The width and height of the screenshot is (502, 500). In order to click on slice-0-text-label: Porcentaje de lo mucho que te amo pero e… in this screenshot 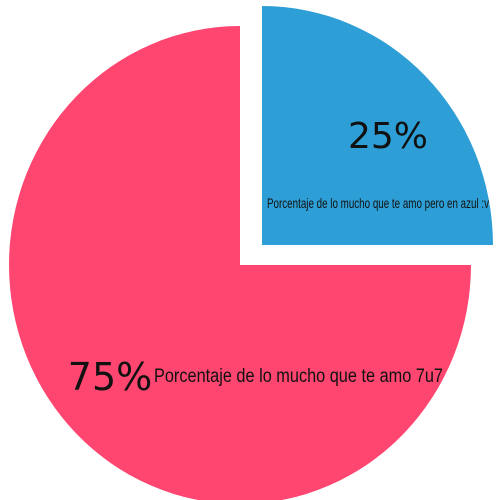, I will do `click(378, 203)`.